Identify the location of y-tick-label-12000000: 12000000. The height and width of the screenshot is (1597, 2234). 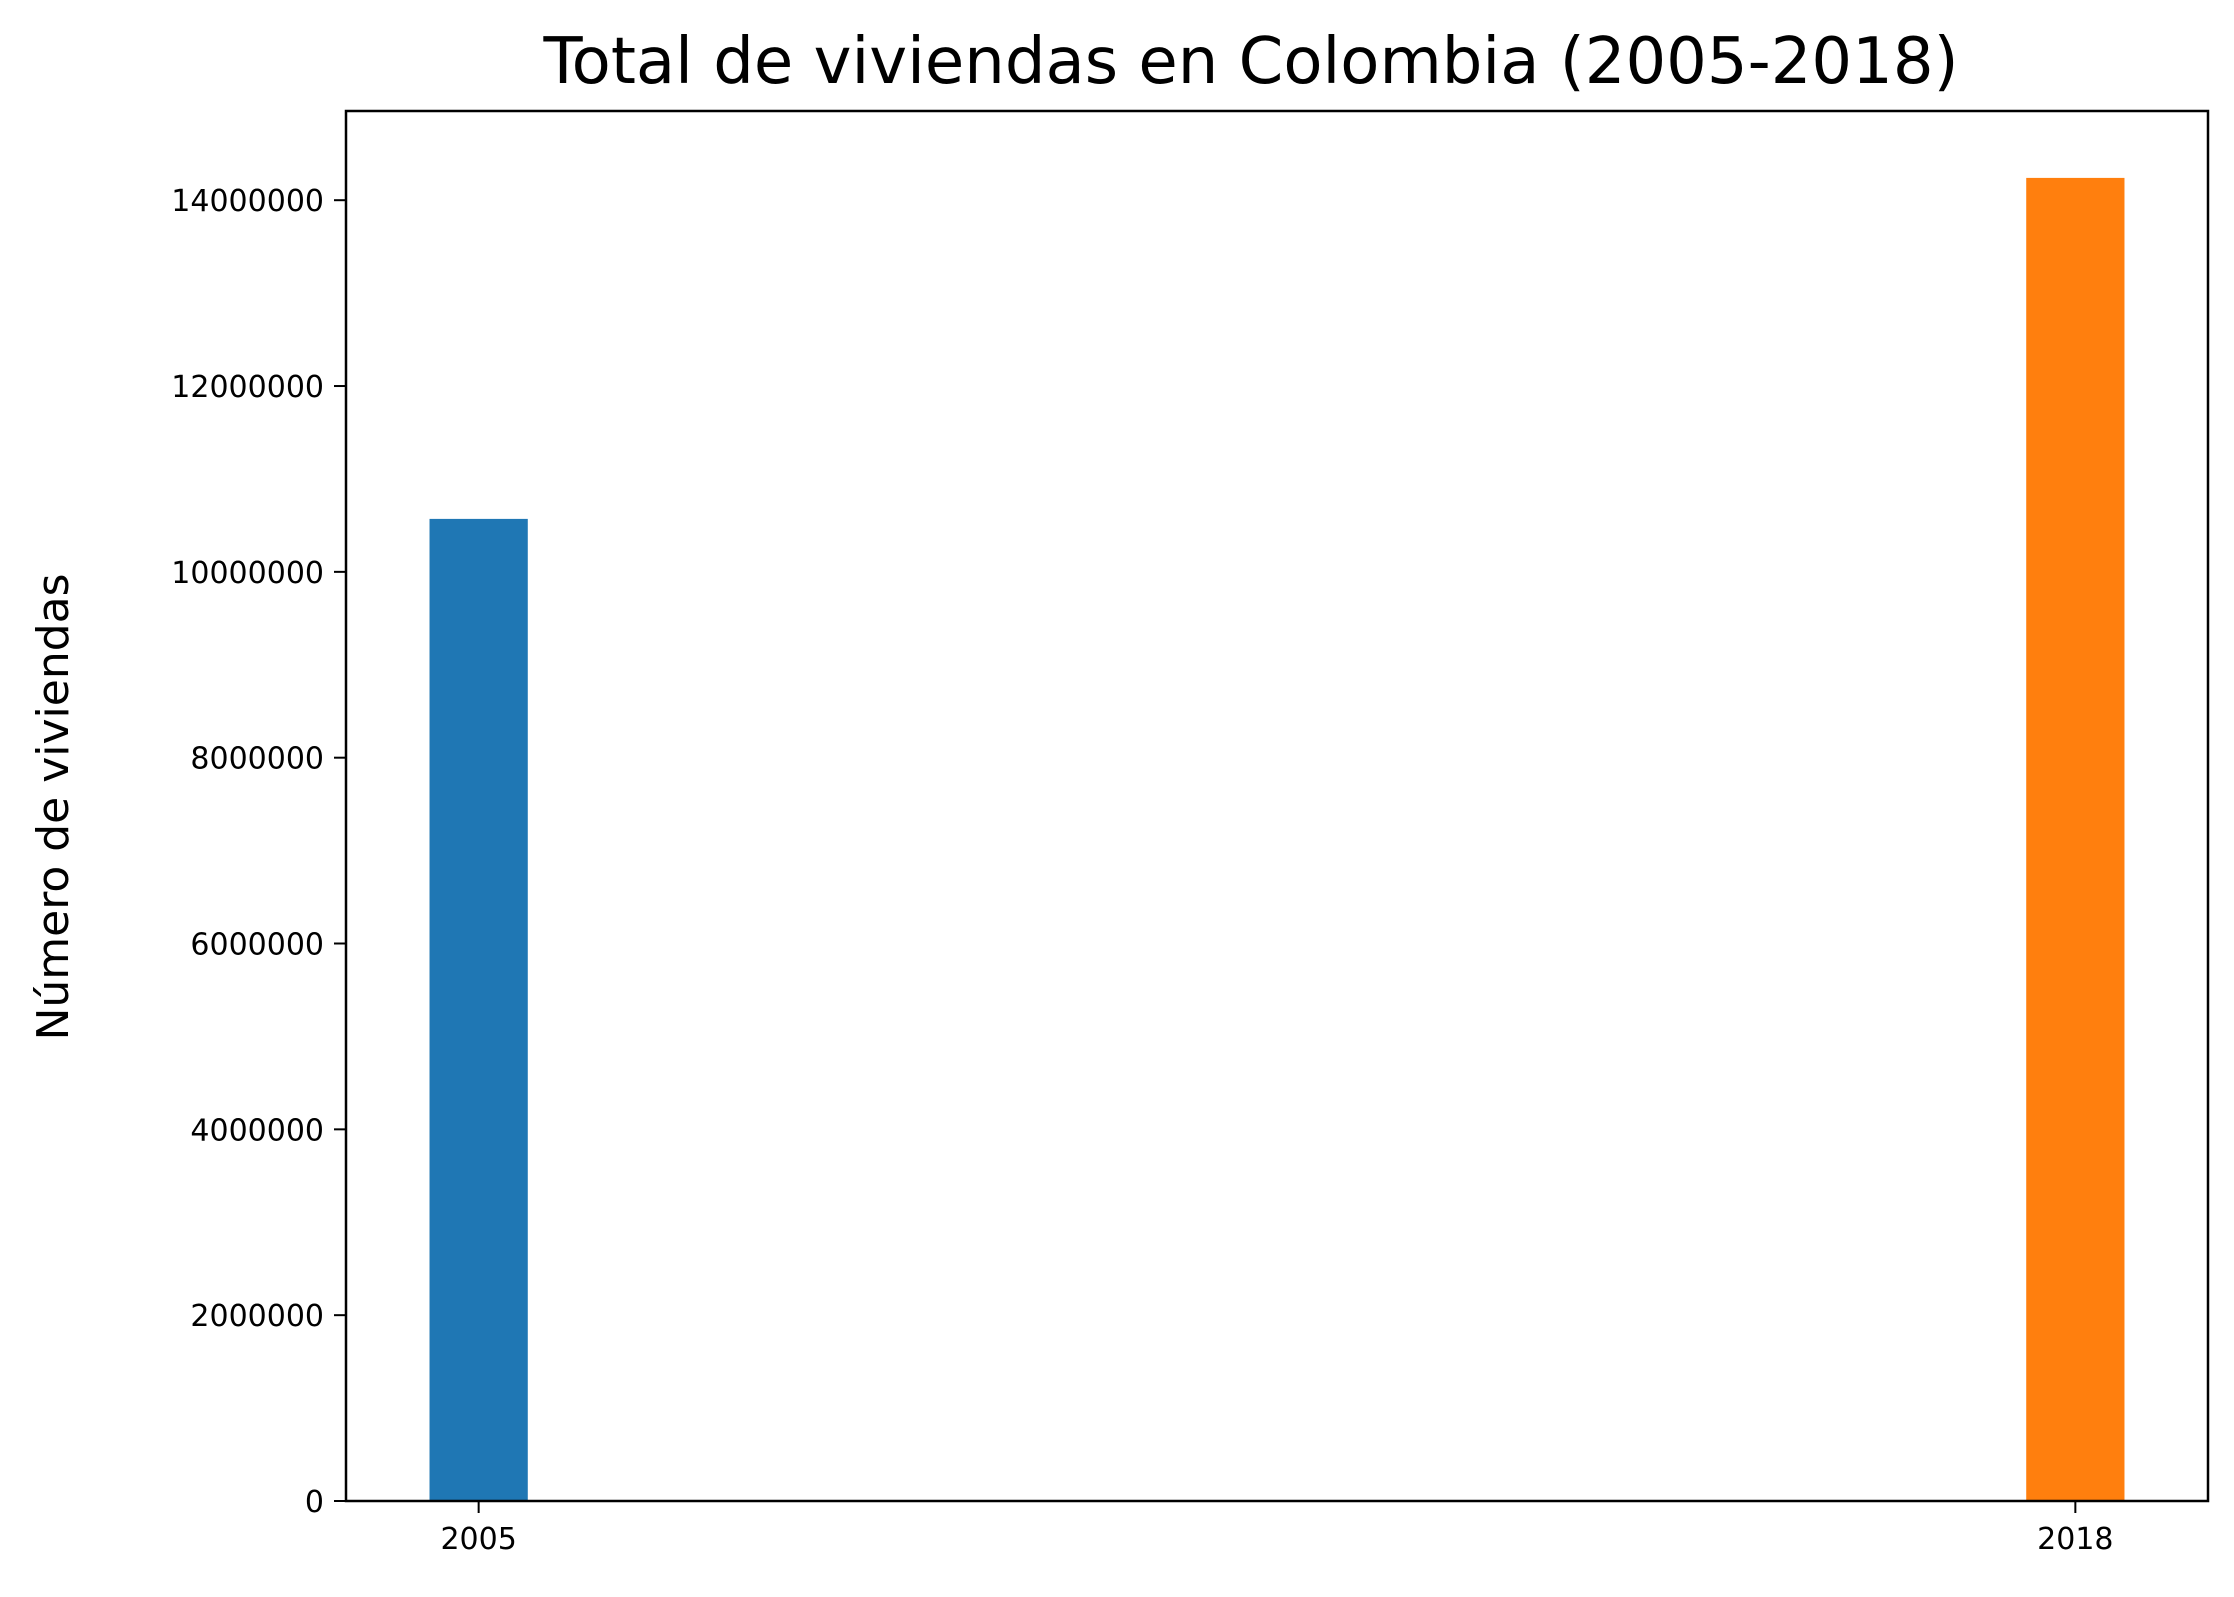
(247, 387).